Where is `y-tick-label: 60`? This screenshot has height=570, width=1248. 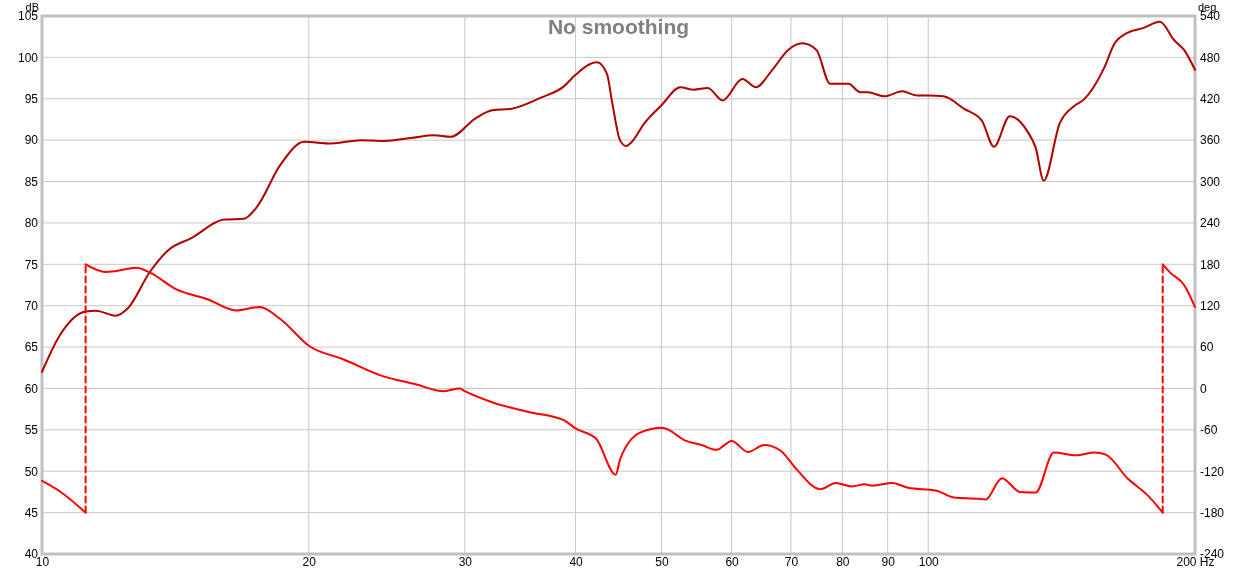 y-tick-label: 60 is located at coordinates (31, 388).